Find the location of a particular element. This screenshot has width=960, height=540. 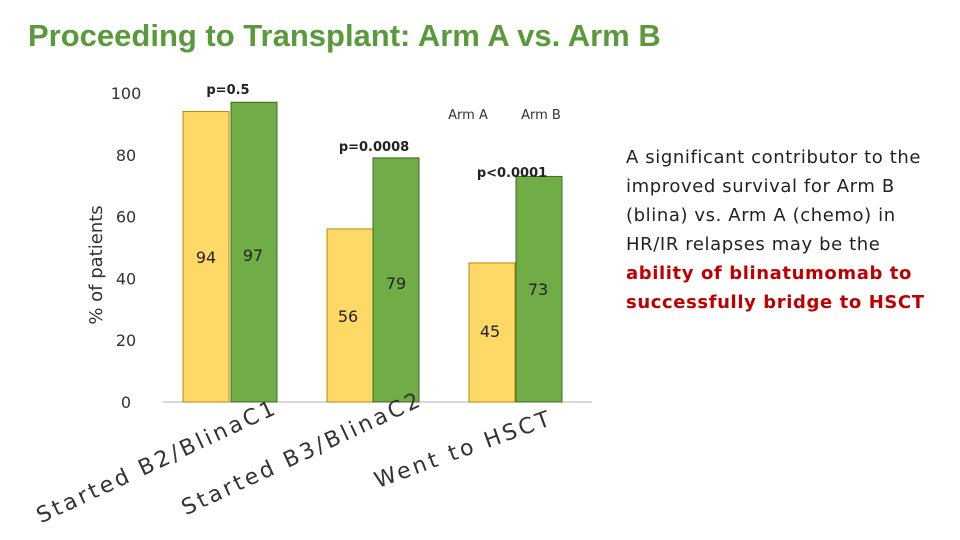

y-axis-label: % of patients is located at coordinates (96, 264).